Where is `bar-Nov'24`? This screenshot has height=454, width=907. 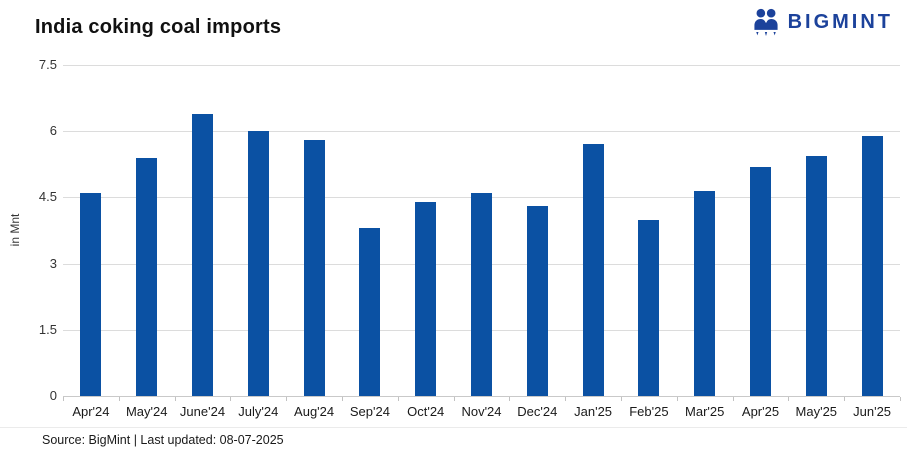
bar-Nov'24 is located at coordinates (481, 294).